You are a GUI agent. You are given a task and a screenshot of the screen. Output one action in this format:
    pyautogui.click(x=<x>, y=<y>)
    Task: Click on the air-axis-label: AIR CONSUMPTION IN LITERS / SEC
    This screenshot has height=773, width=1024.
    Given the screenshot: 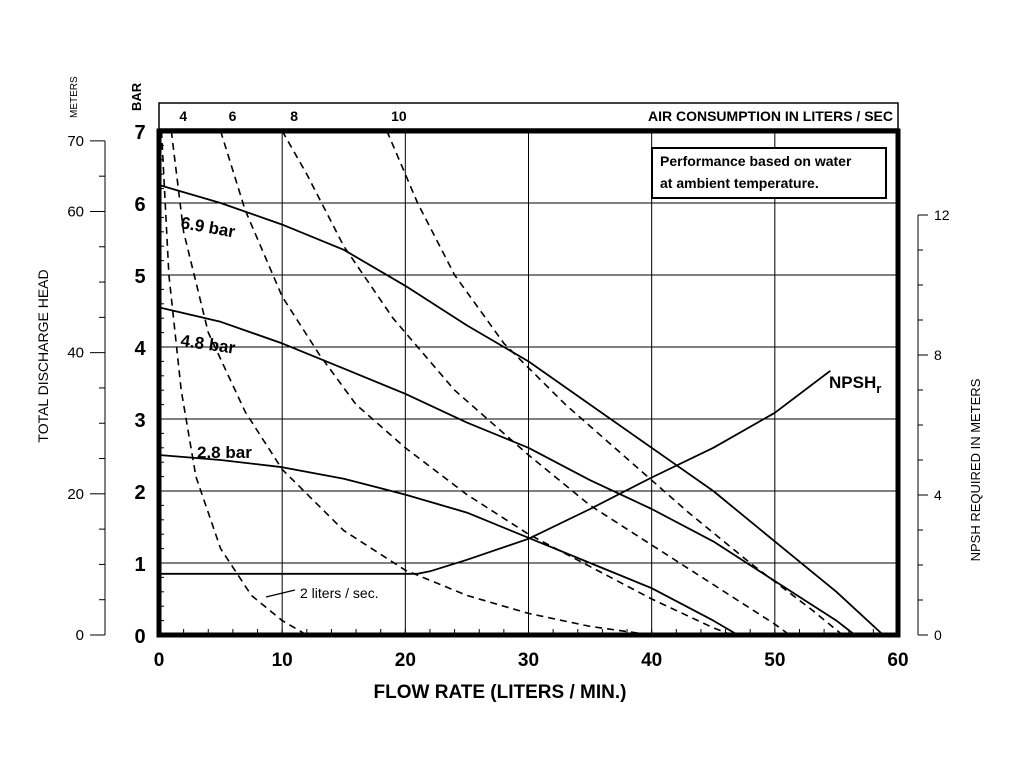 What is the action you would take?
    pyautogui.click(x=770, y=116)
    